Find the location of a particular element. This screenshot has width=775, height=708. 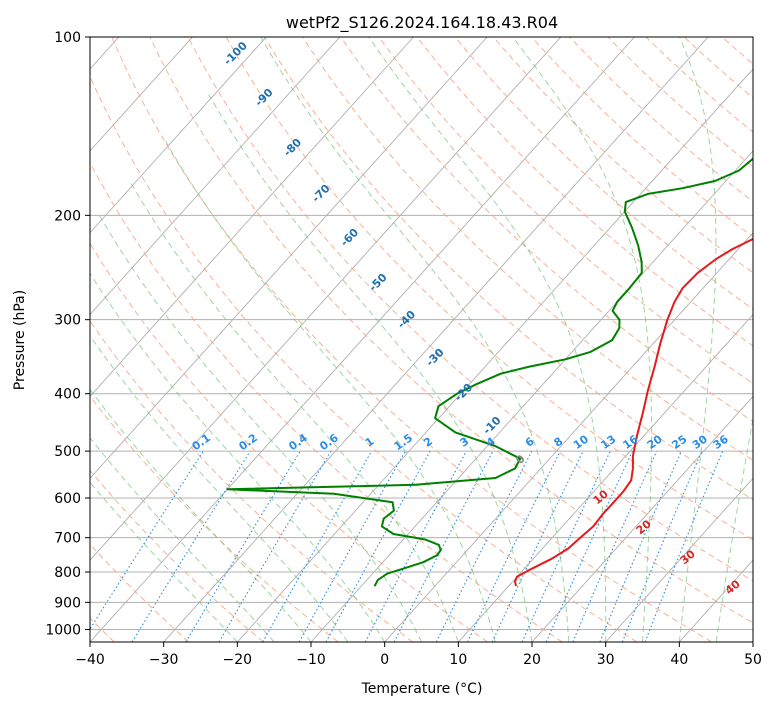

x-tick-label: −10 is located at coordinates (311, 660).